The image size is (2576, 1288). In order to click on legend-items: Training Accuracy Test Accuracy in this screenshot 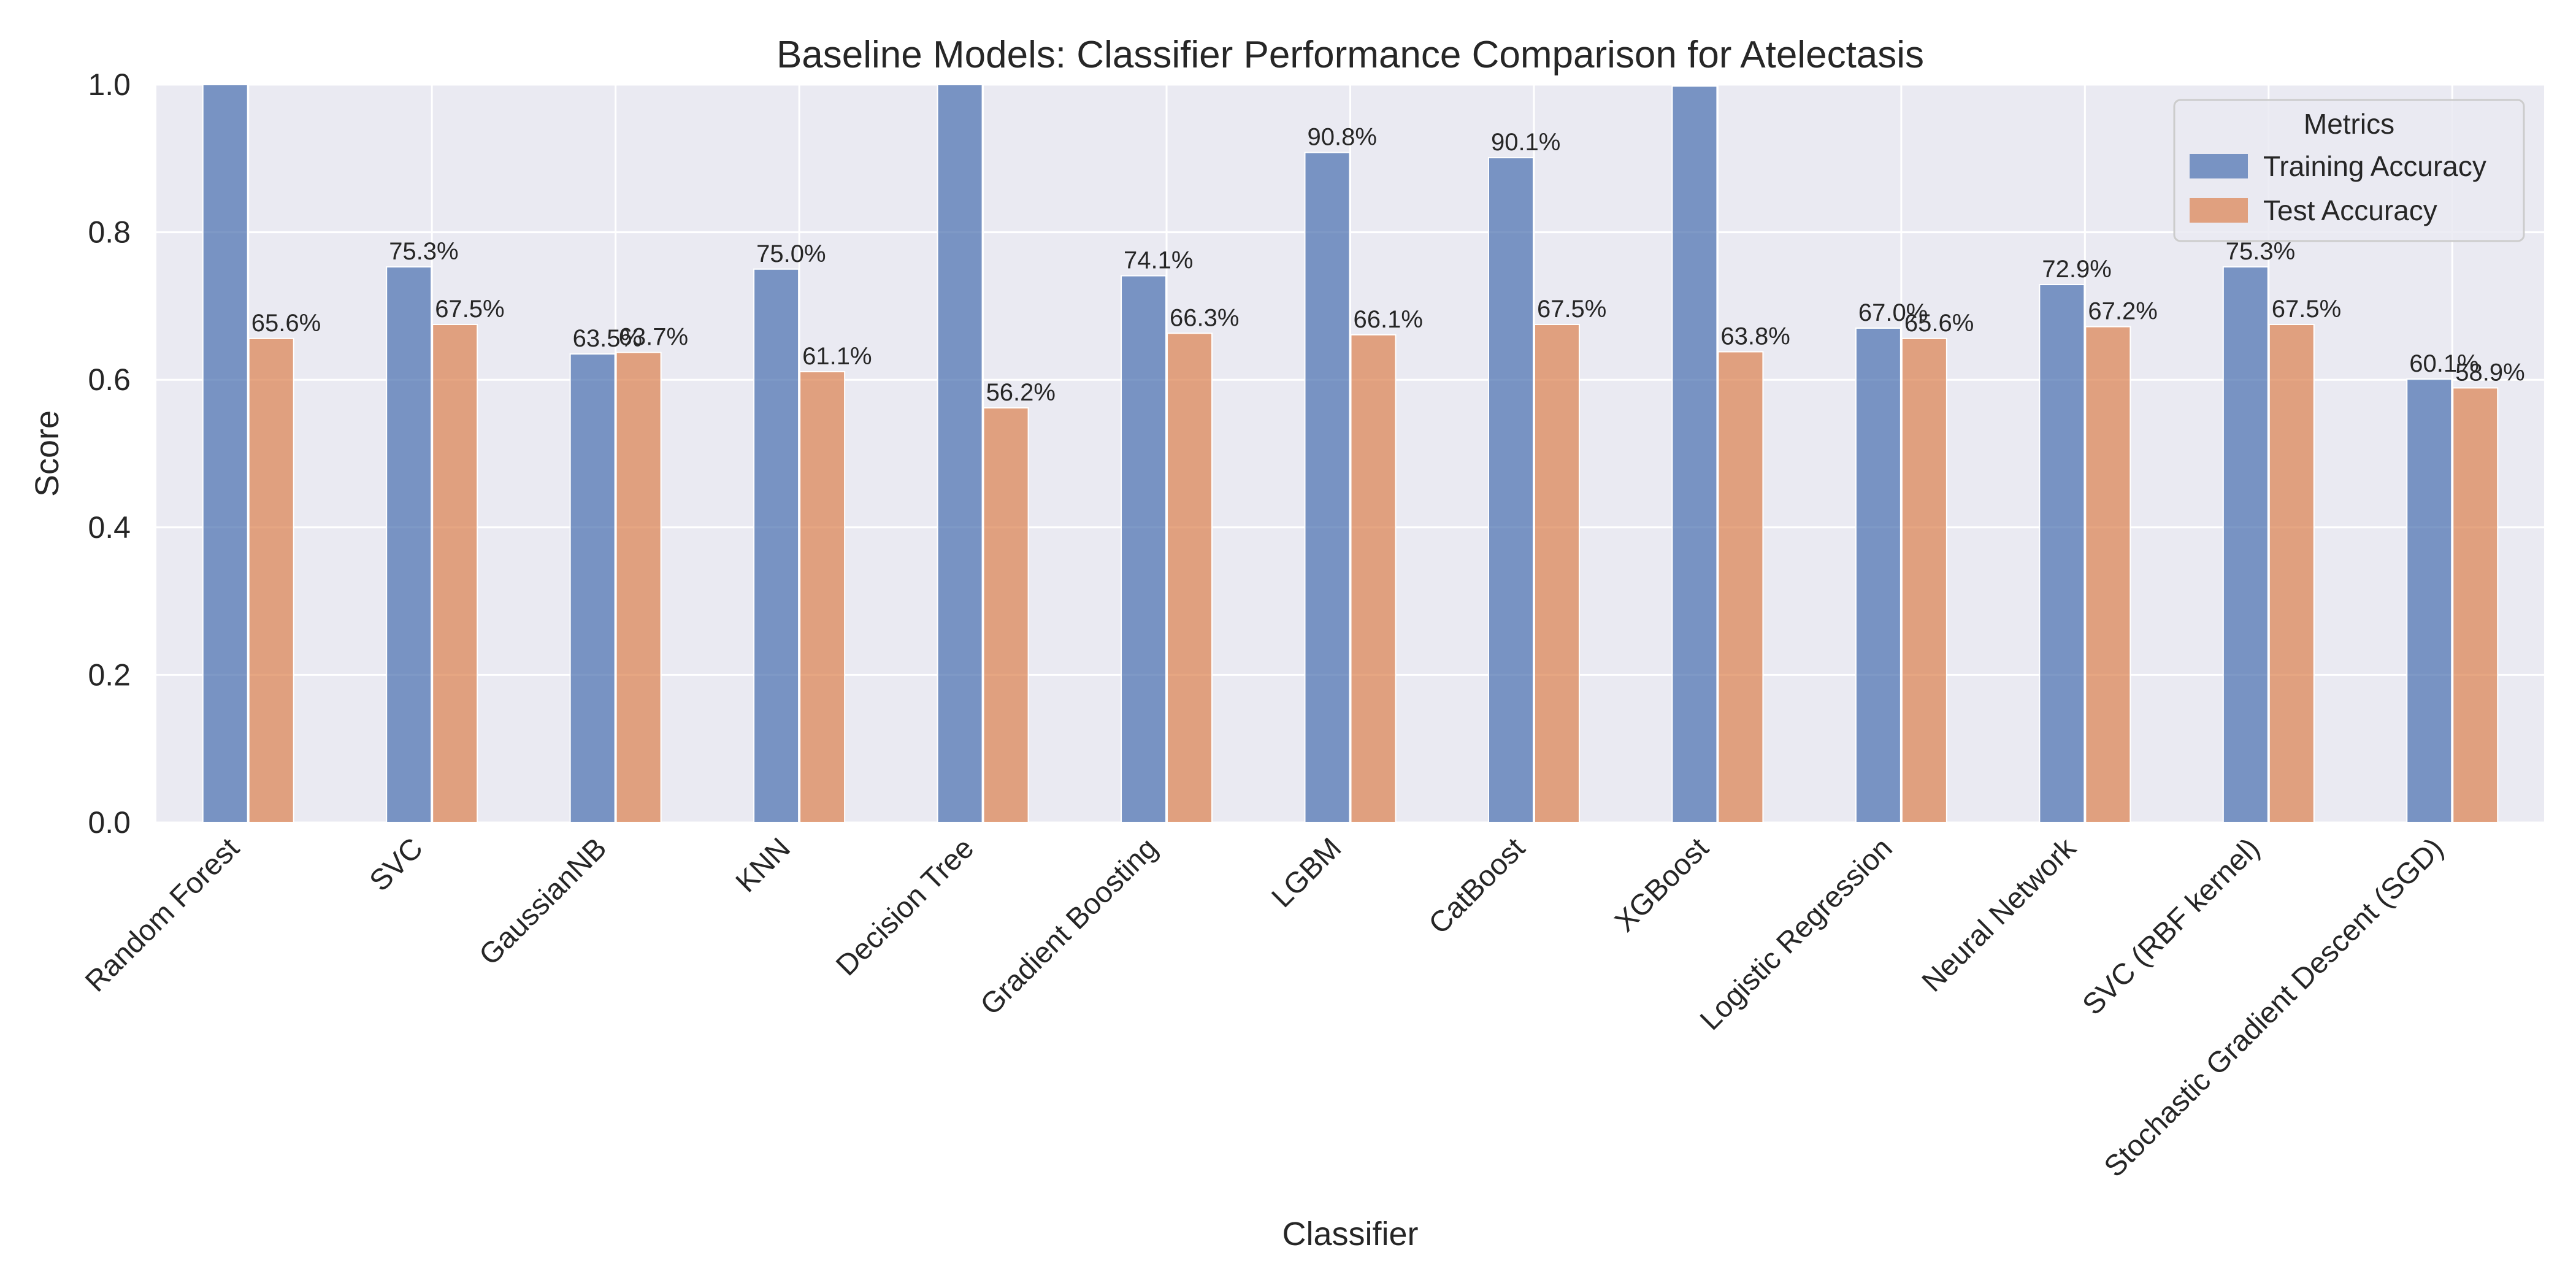, I will do `click(2338, 188)`.